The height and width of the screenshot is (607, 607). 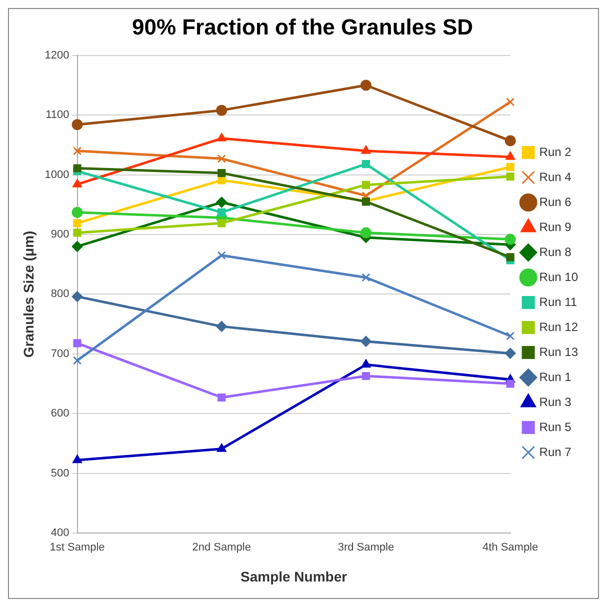 What do you see at coordinates (60, 473) in the screenshot?
I see `y-tick-label: 500` at bounding box center [60, 473].